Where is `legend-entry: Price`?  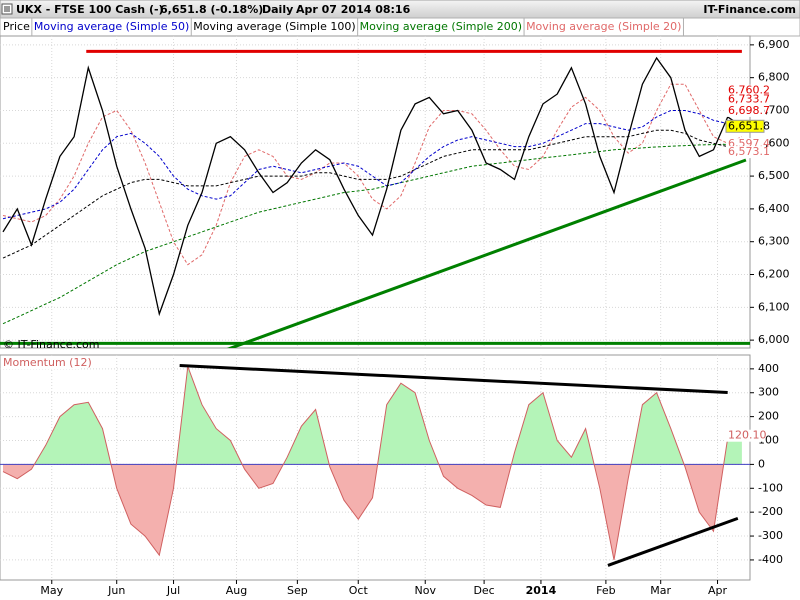
legend-entry: Price is located at coordinates (16, 26).